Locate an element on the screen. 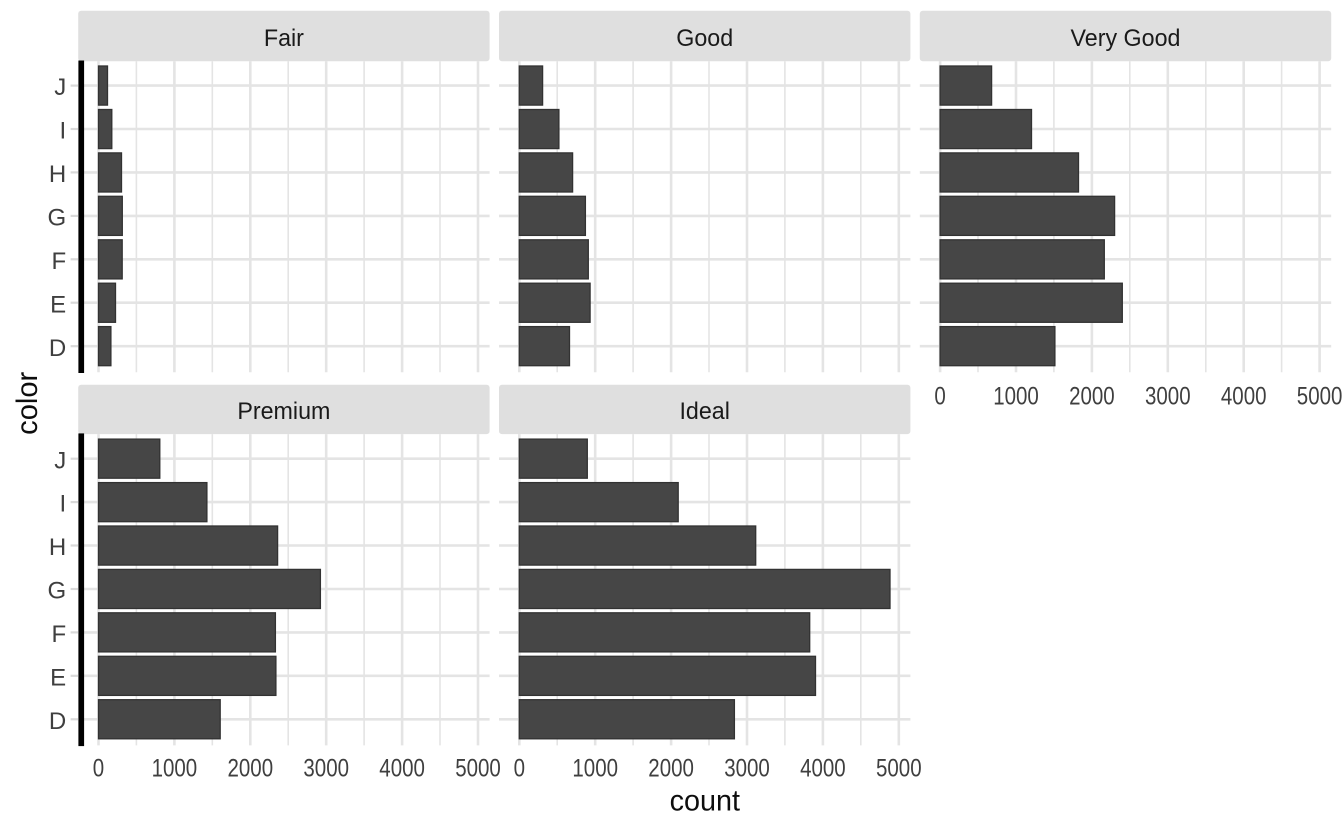  svg-text: count is located at coordinates (705, 801).